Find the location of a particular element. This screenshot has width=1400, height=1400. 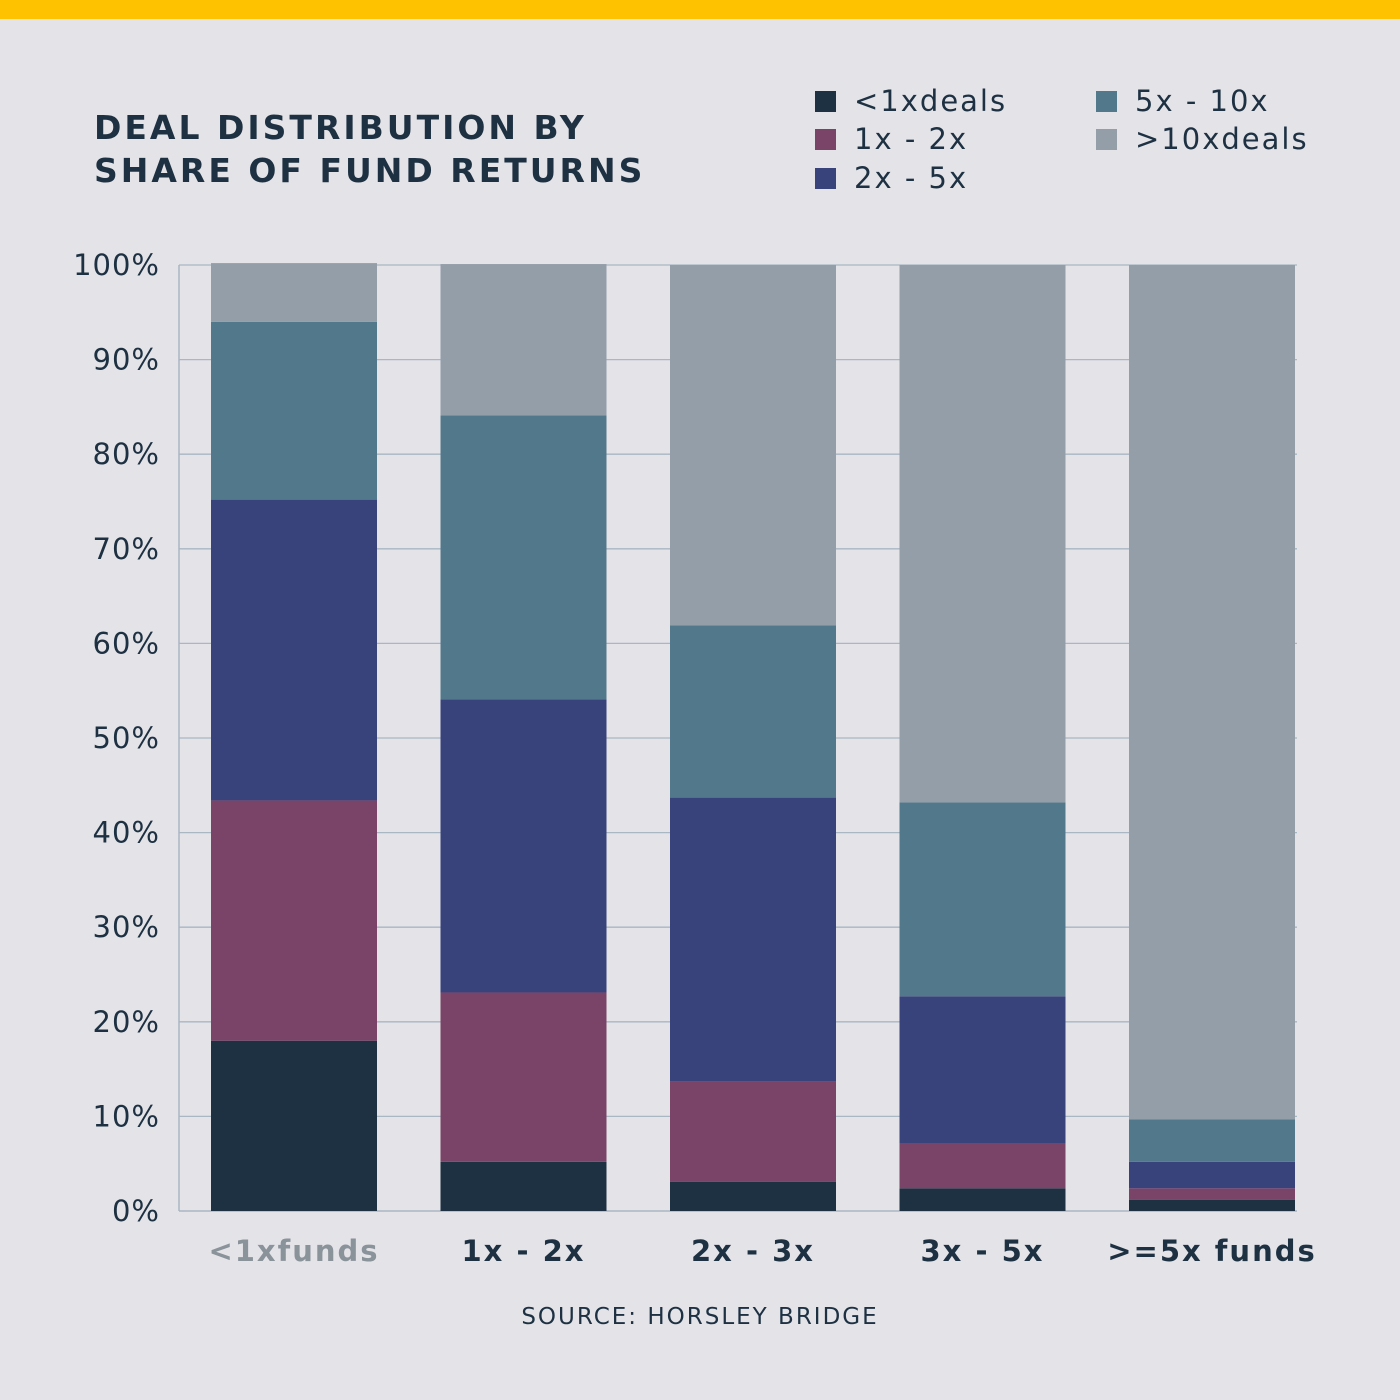

legend-item-gt10xdeals: >10xdeals is located at coordinates (1202, 139).